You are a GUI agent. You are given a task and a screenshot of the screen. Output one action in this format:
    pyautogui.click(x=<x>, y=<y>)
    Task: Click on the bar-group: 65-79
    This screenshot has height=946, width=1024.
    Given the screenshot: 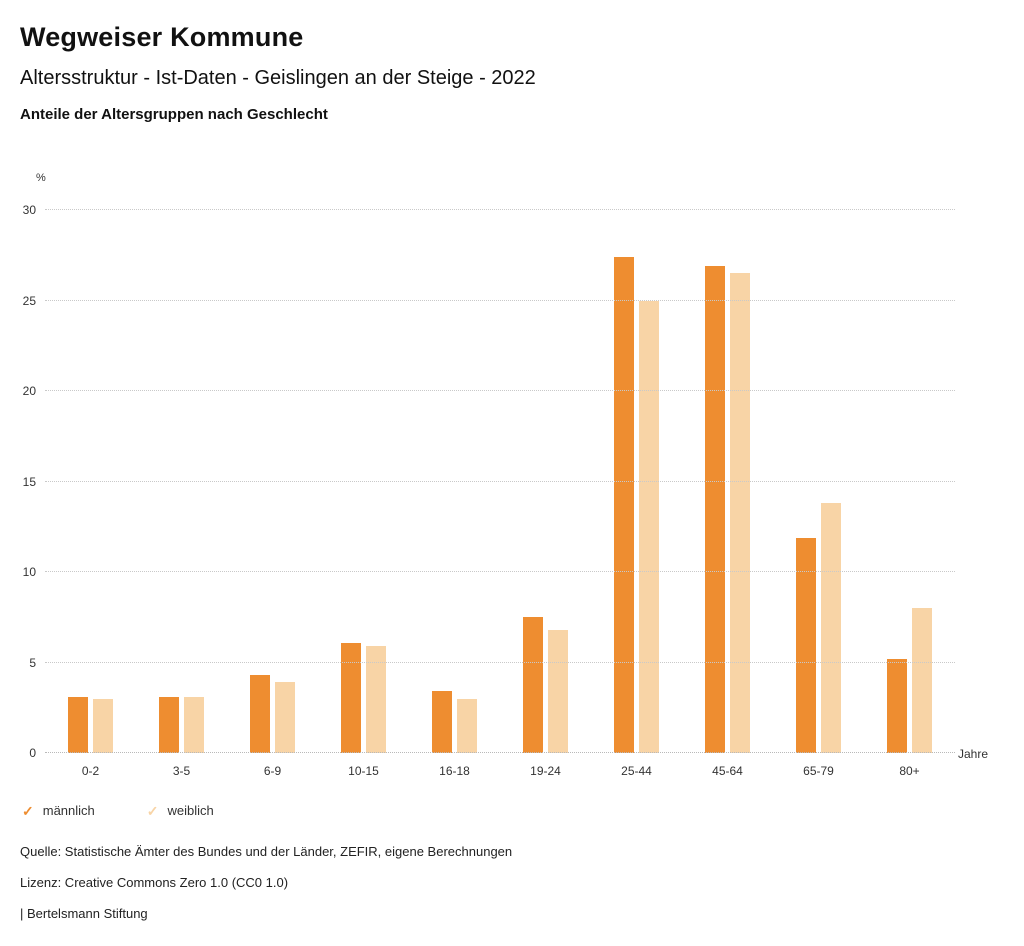 What is the action you would take?
    pyautogui.click(x=818, y=494)
    